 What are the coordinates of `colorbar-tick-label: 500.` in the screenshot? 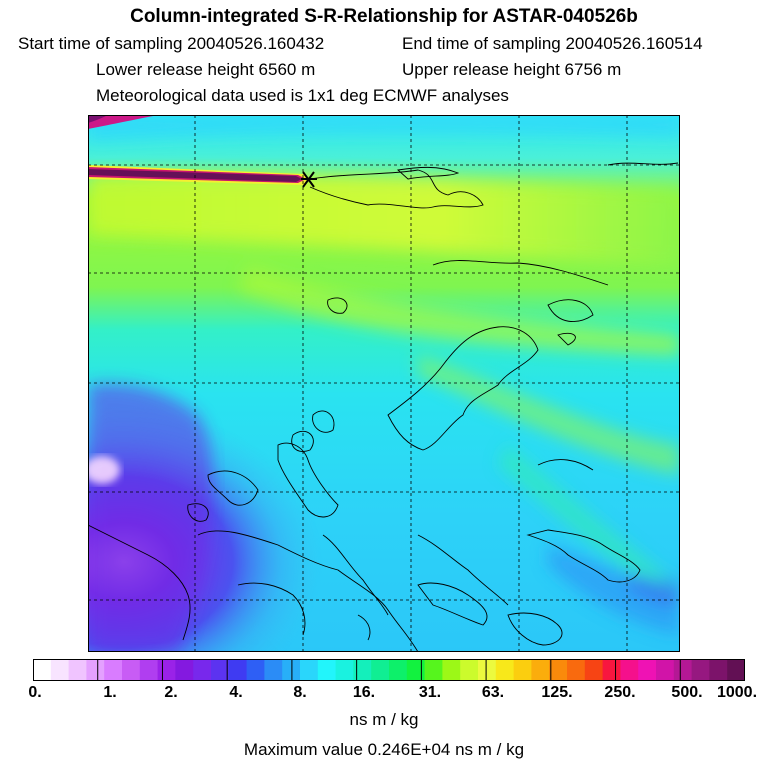 It's located at (687, 692).